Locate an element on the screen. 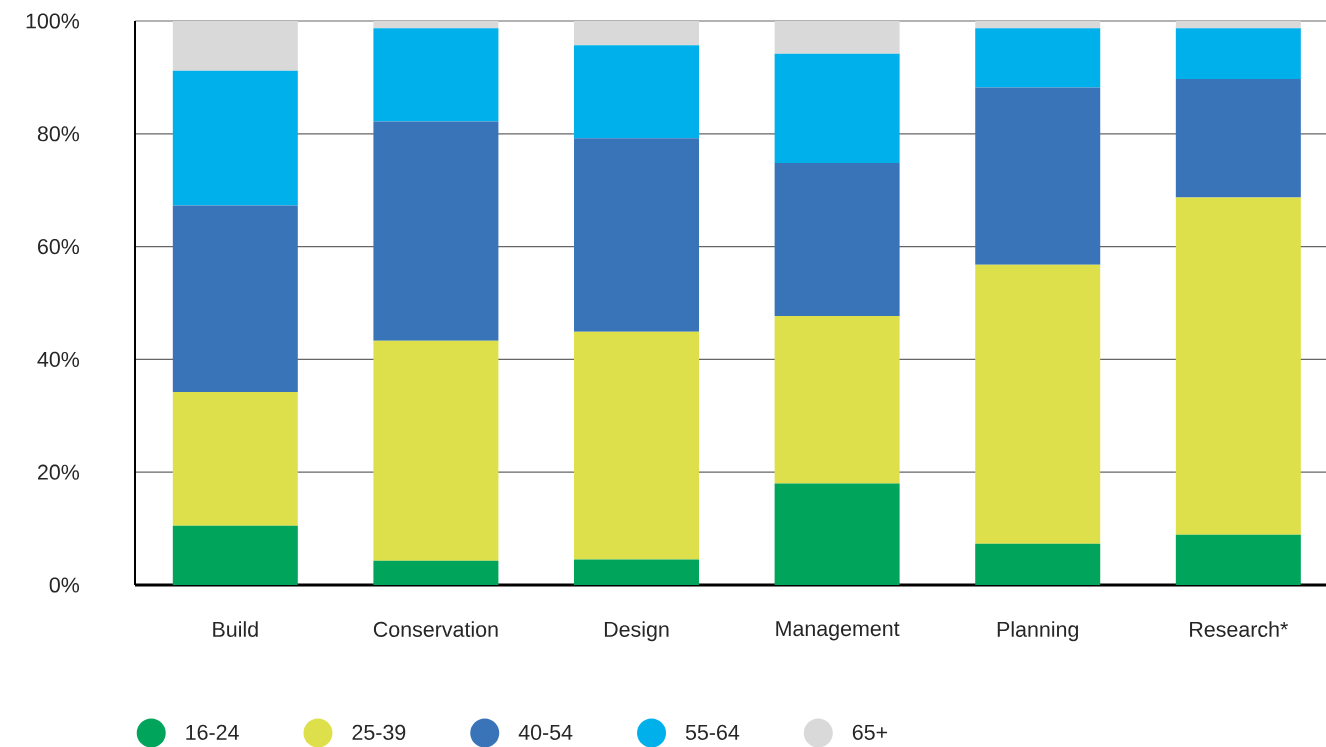 This screenshot has height=747, width=1326. y-tick-label: 40% is located at coordinates (58, 359).